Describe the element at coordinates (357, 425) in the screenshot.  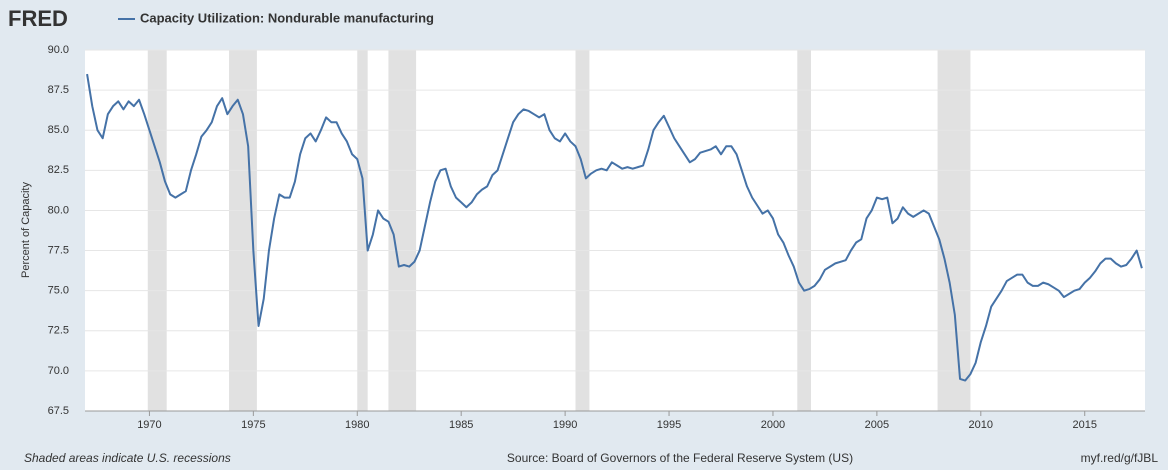
I see `x-tick-label: 1980` at that location.